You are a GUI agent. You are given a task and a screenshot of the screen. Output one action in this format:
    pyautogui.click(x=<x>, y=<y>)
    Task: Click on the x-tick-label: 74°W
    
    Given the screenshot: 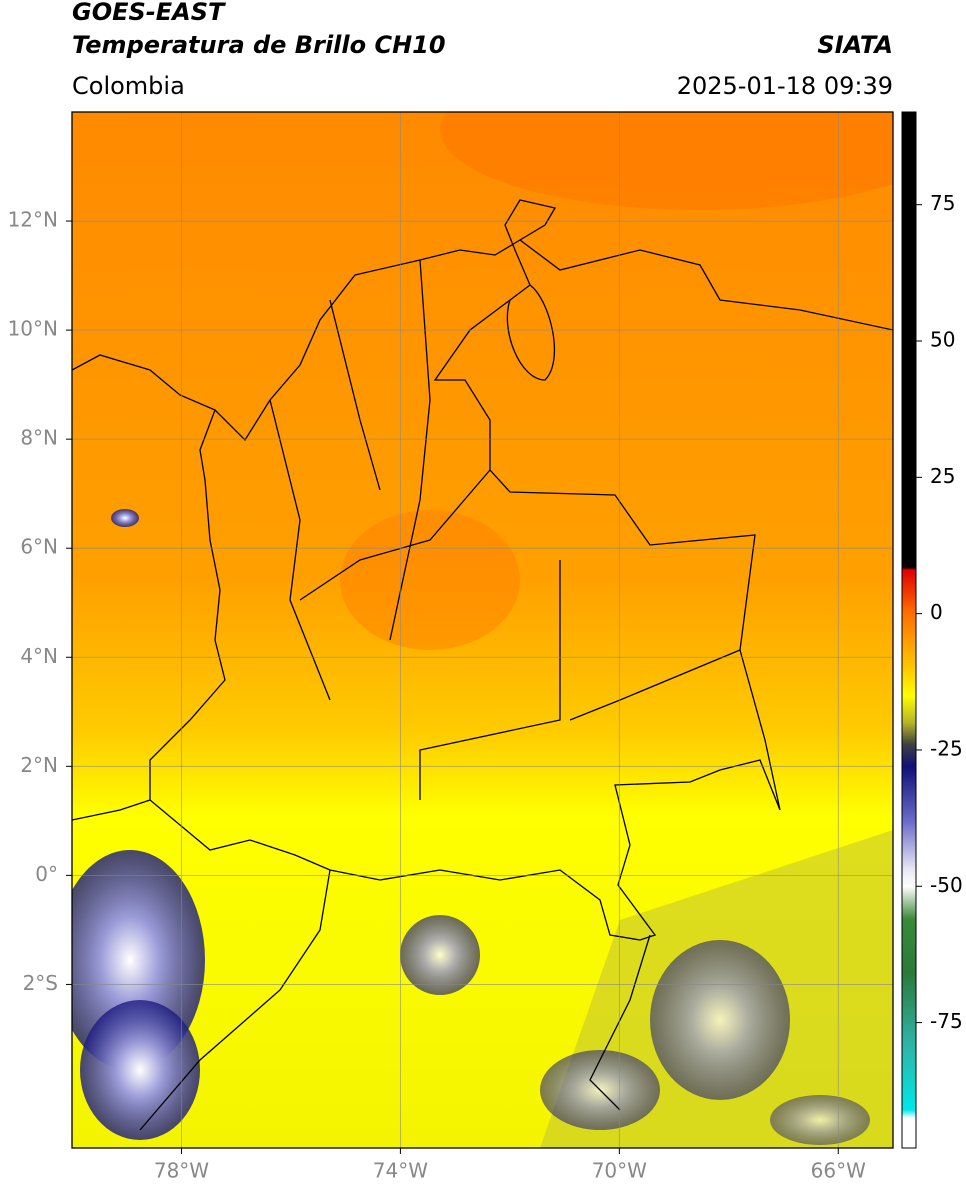 What is the action you would take?
    pyautogui.click(x=400, y=1171)
    